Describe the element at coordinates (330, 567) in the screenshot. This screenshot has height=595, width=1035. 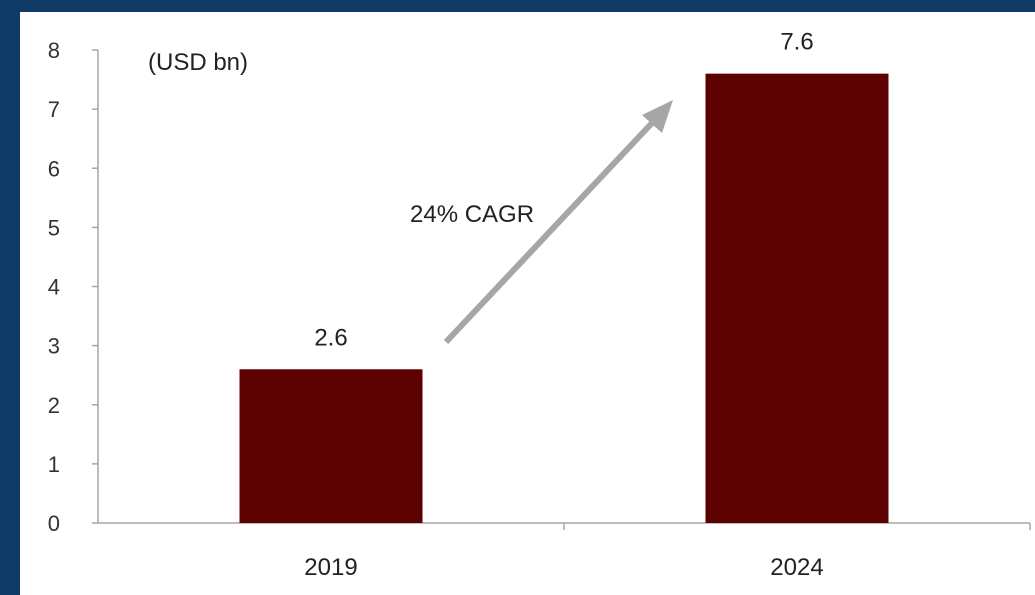
I see `x-tick-label-2019: 2019` at that location.